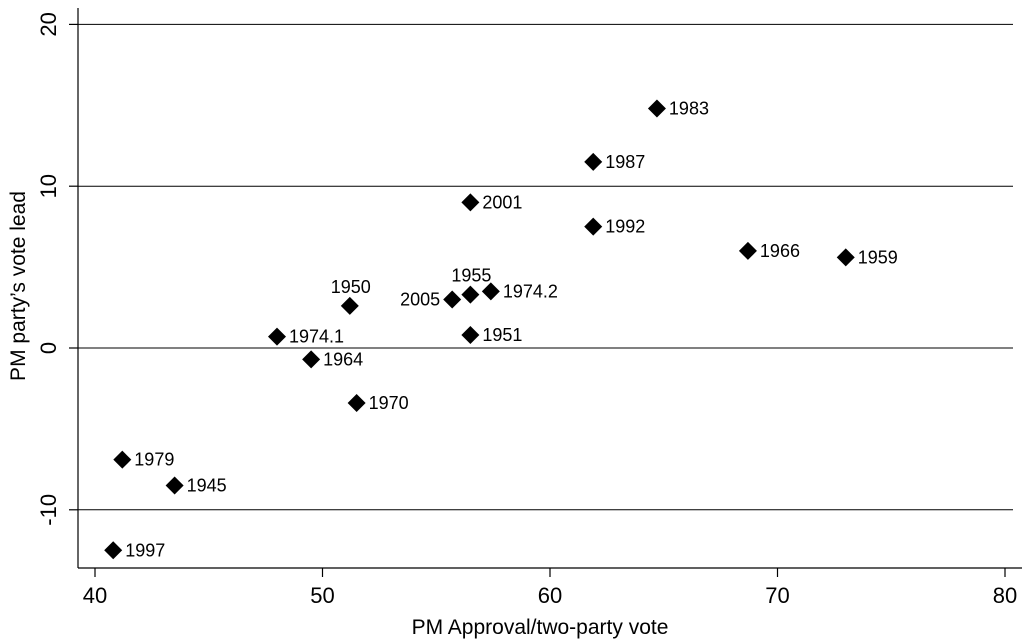 This screenshot has height=640, width=1028. I want to click on y-axis-title: PM party’s vote lead, so click(18, 286).